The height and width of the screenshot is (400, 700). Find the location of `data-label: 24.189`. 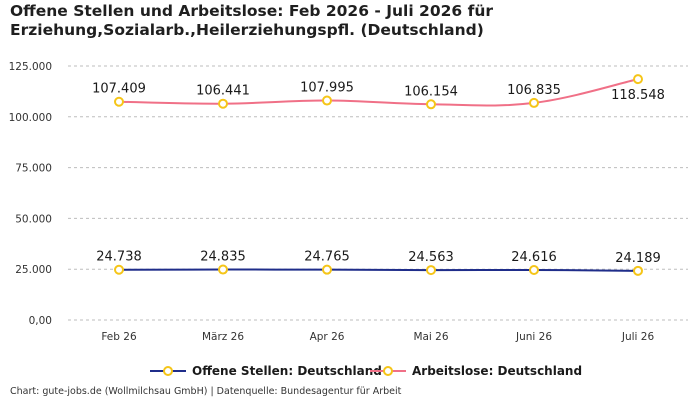

data-label: 24.189 is located at coordinates (638, 258).